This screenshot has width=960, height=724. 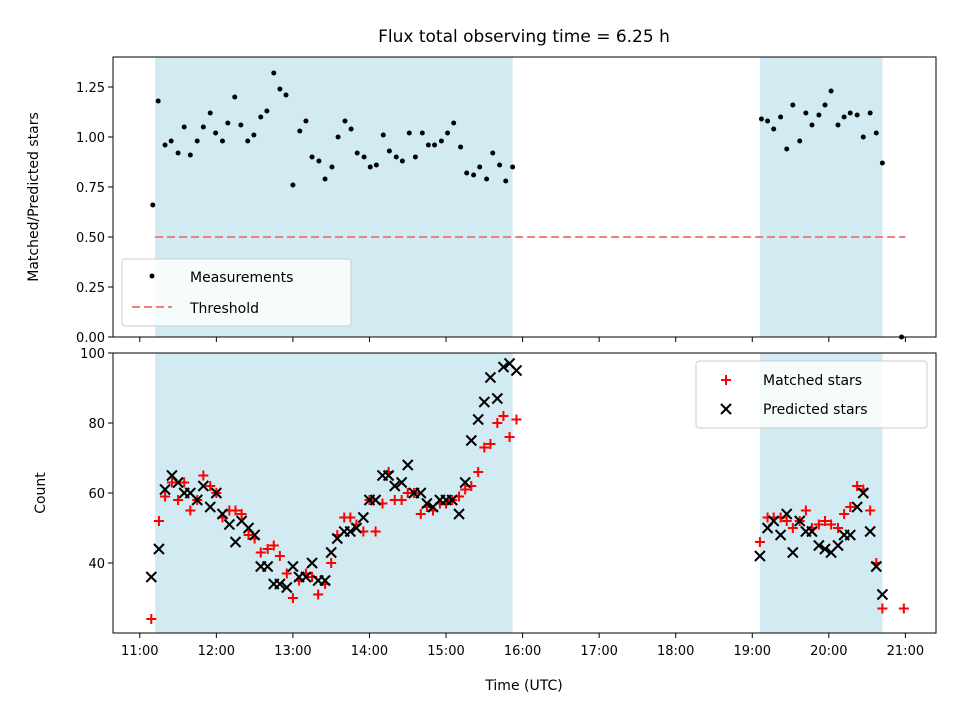 What do you see at coordinates (292, 651) in the screenshot?
I see `x-tick-label: 13:00` at bounding box center [292, 651].